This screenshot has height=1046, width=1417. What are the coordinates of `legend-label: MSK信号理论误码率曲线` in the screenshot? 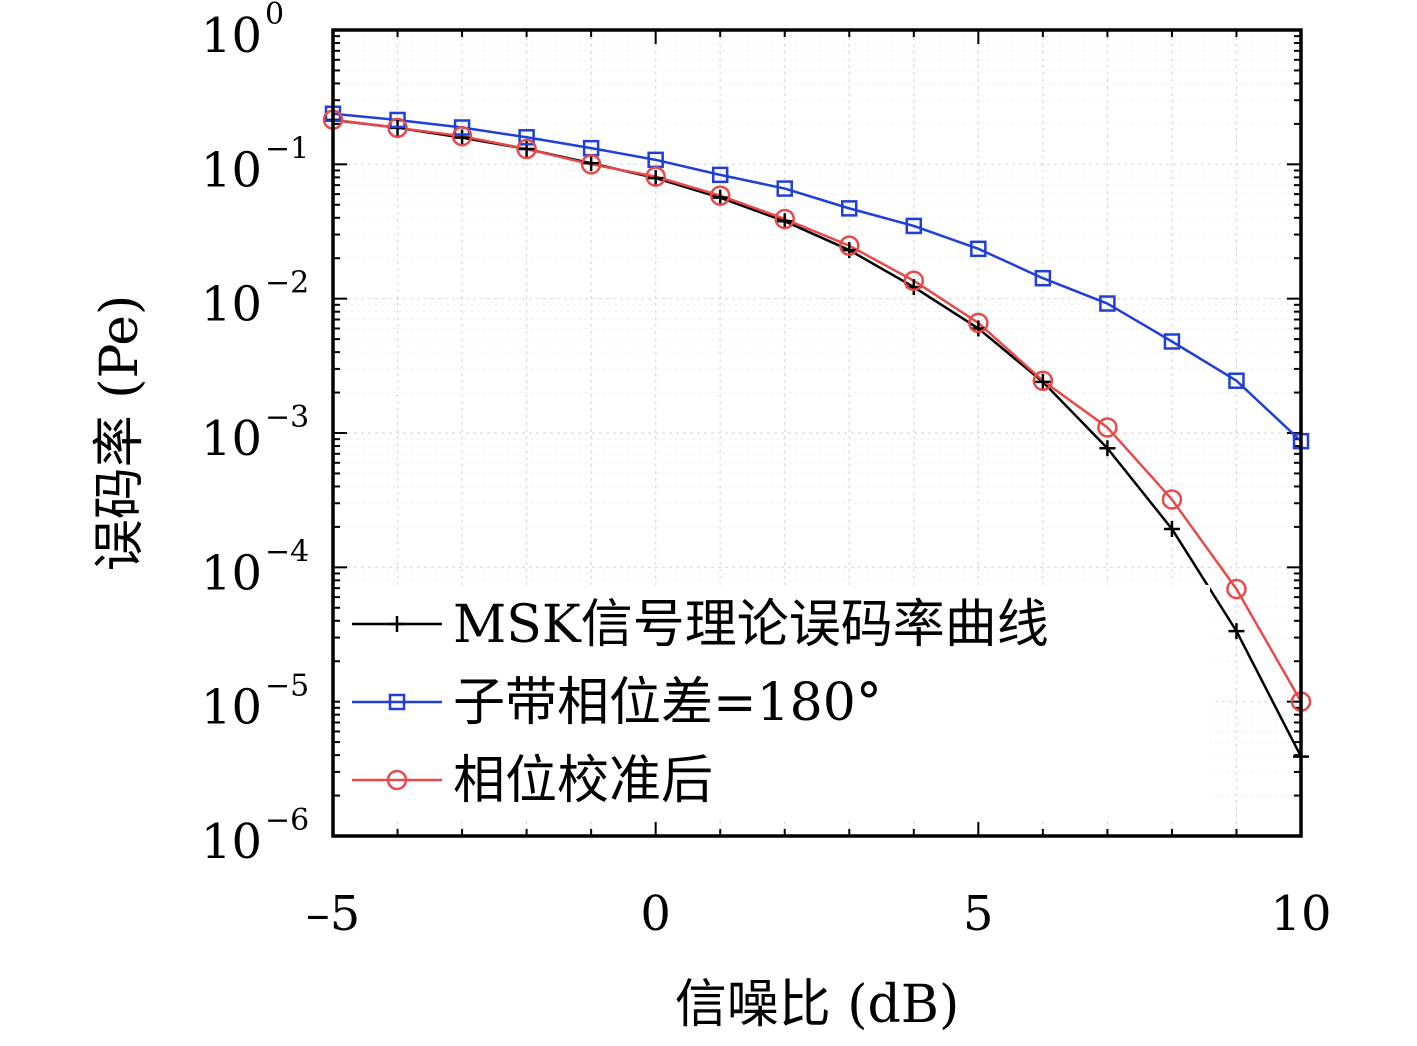 It's located at (751, 625).